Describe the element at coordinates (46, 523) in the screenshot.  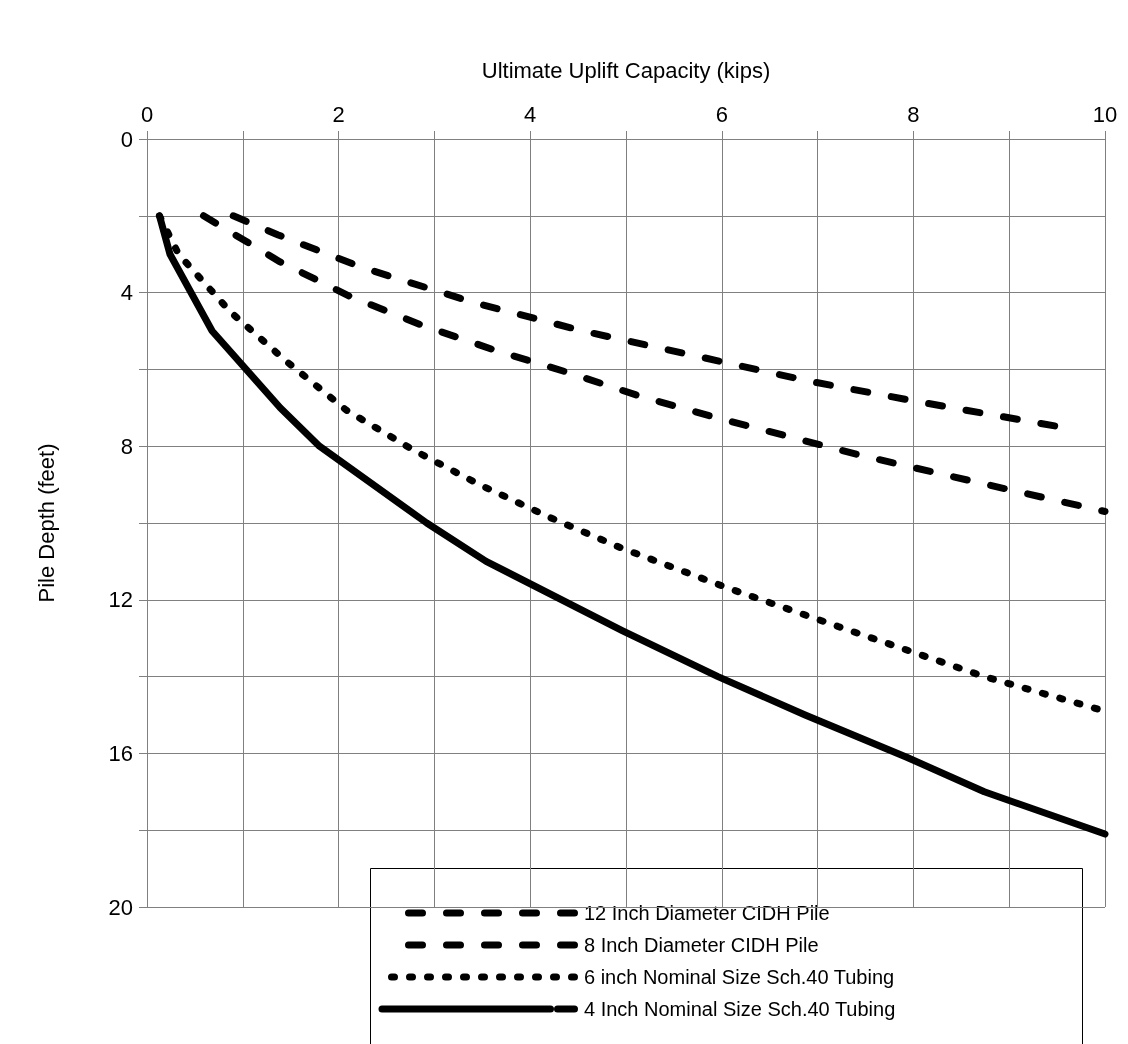
I see `y-axis-title: Pile Depth (feet)` at that location.